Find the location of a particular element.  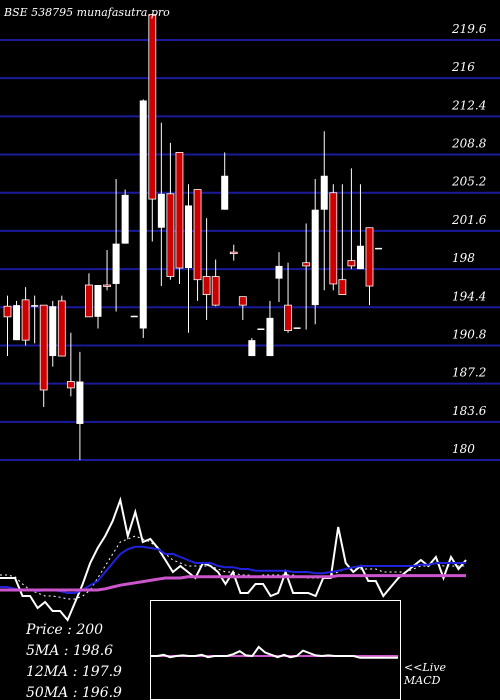

legend-12ma: 12MA : 197.9 is located at coordinates (74, 672).